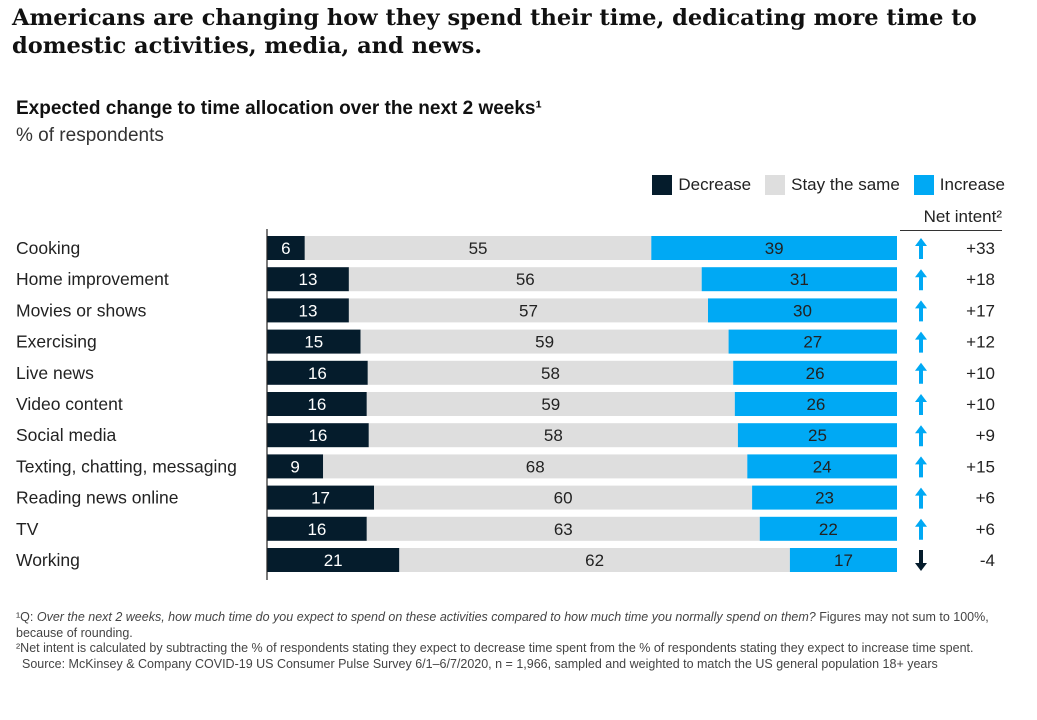 Image resolution: width=1037 pixels, height=720 pixels. I want to click on data-label: 30, so click(802, 310).